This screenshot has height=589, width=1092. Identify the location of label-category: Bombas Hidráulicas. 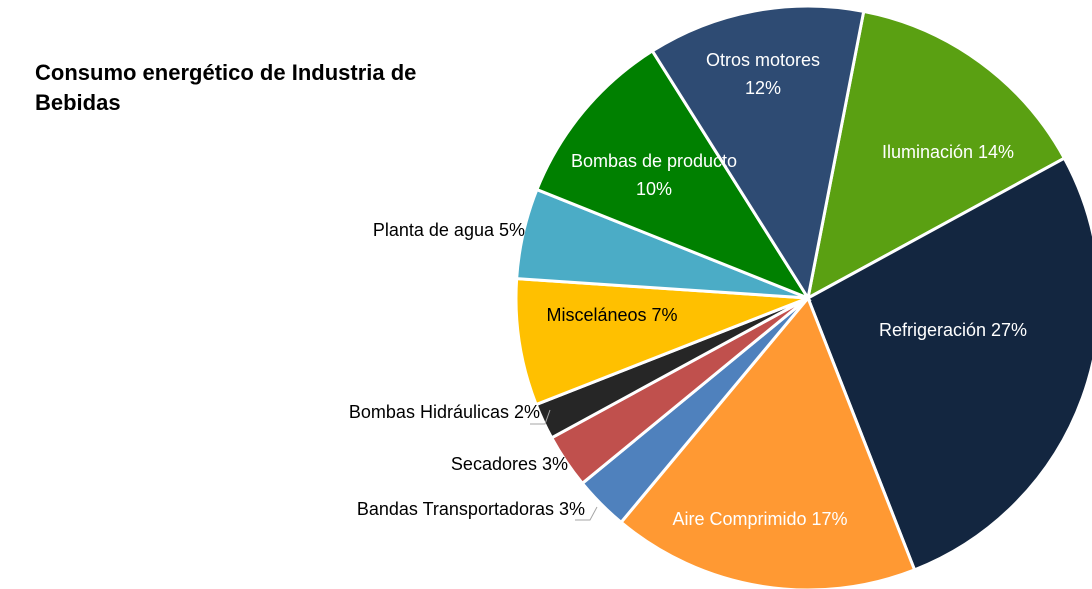
(429, 412).